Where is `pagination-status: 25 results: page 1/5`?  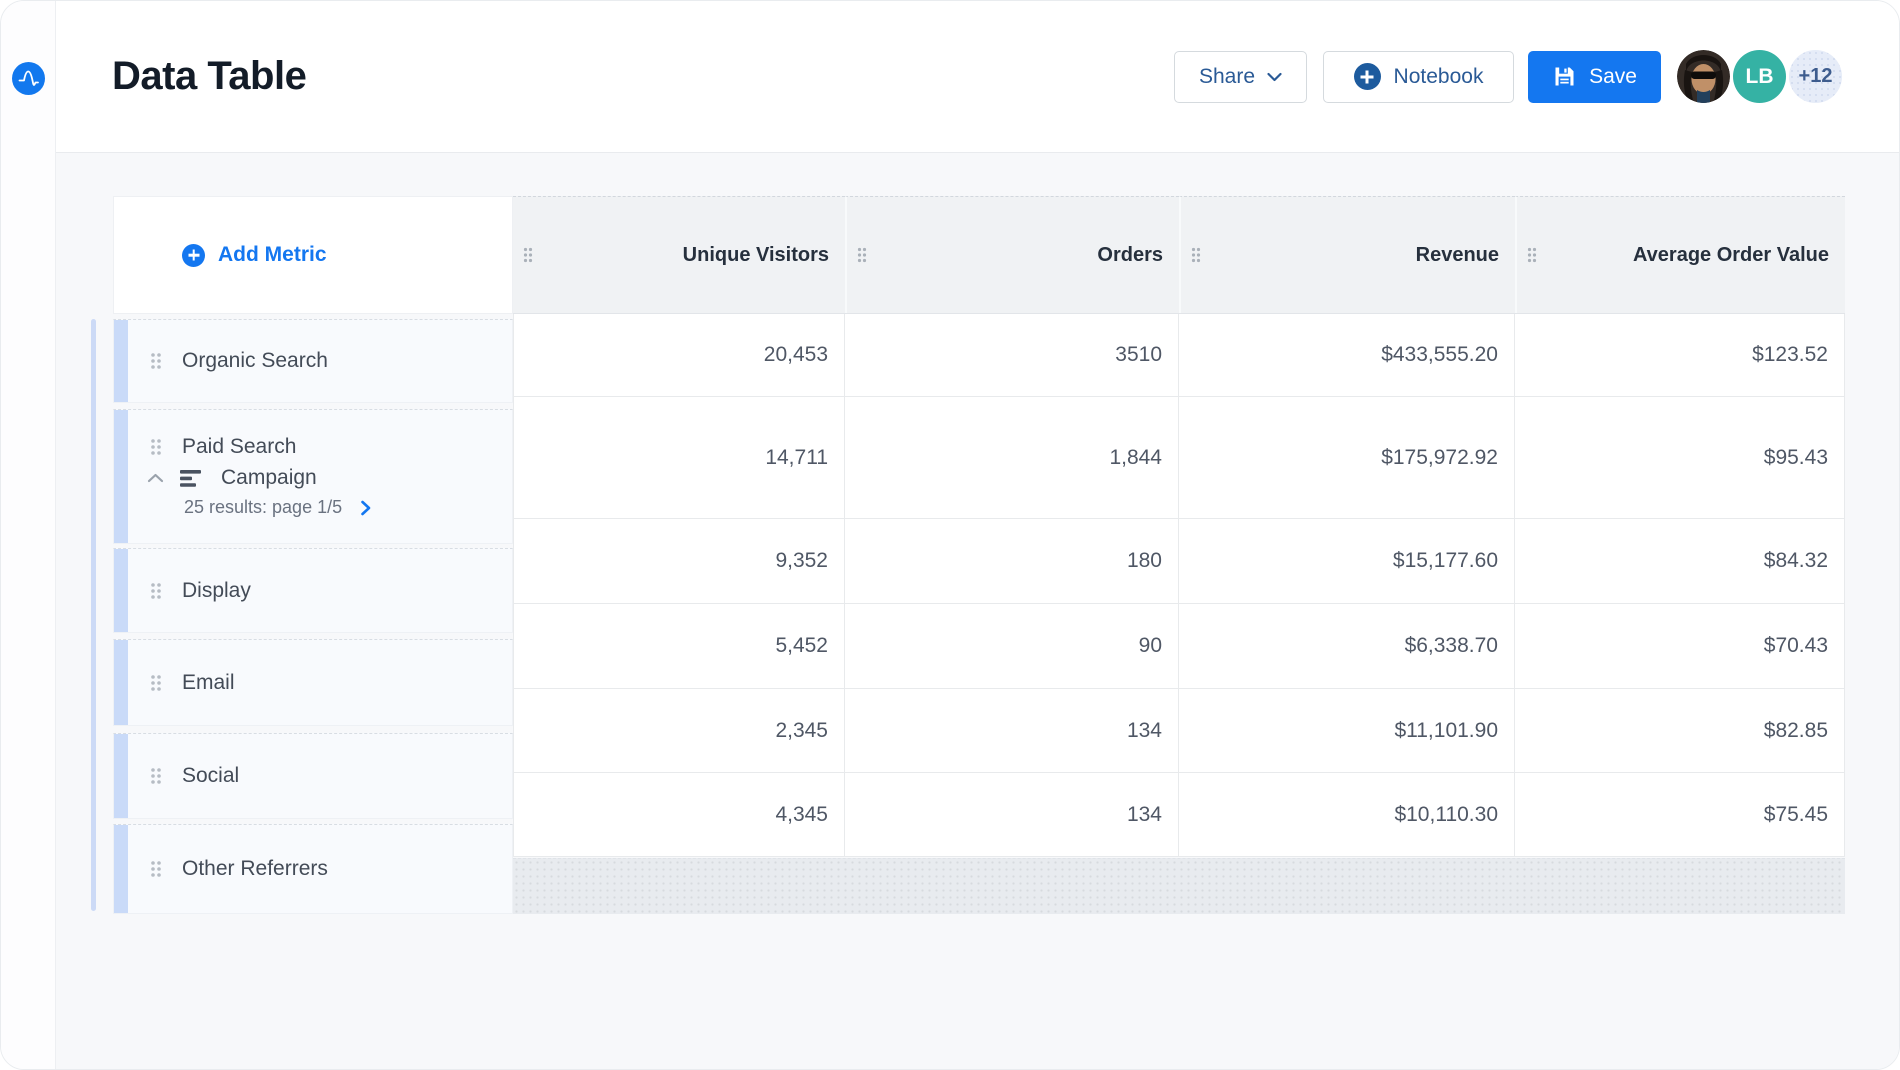 pagination-status: 25 results: page 1/5 is located at coordinates (263, 507).